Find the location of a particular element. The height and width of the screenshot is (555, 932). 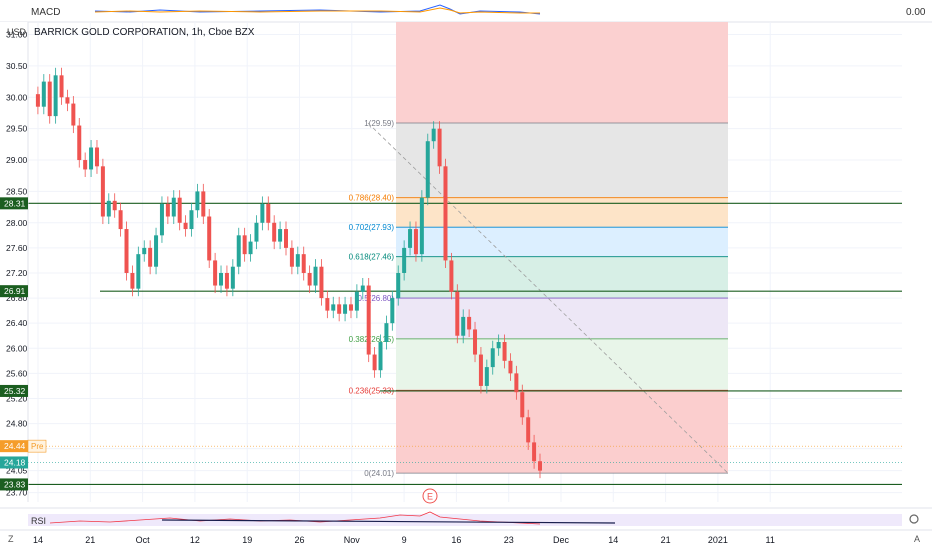

left-icon: Z is located at coordinates (11, 539).